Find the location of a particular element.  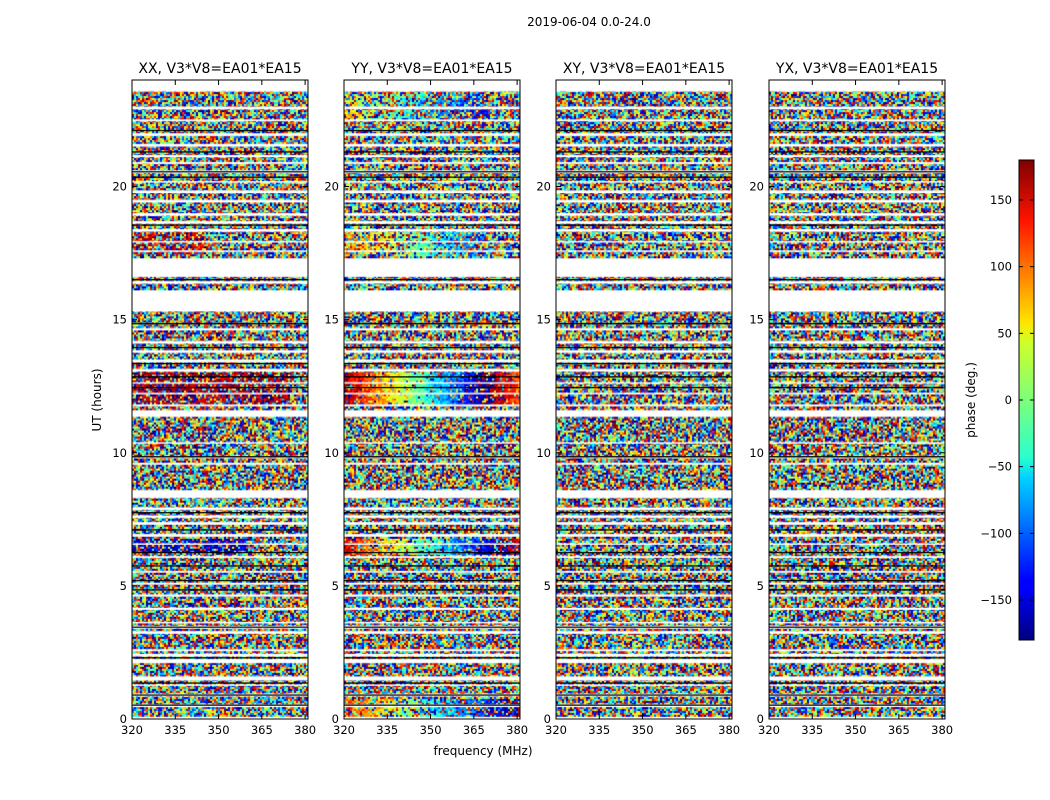

colorbar-tick-label: −150 is located at coordinates (996, 600).